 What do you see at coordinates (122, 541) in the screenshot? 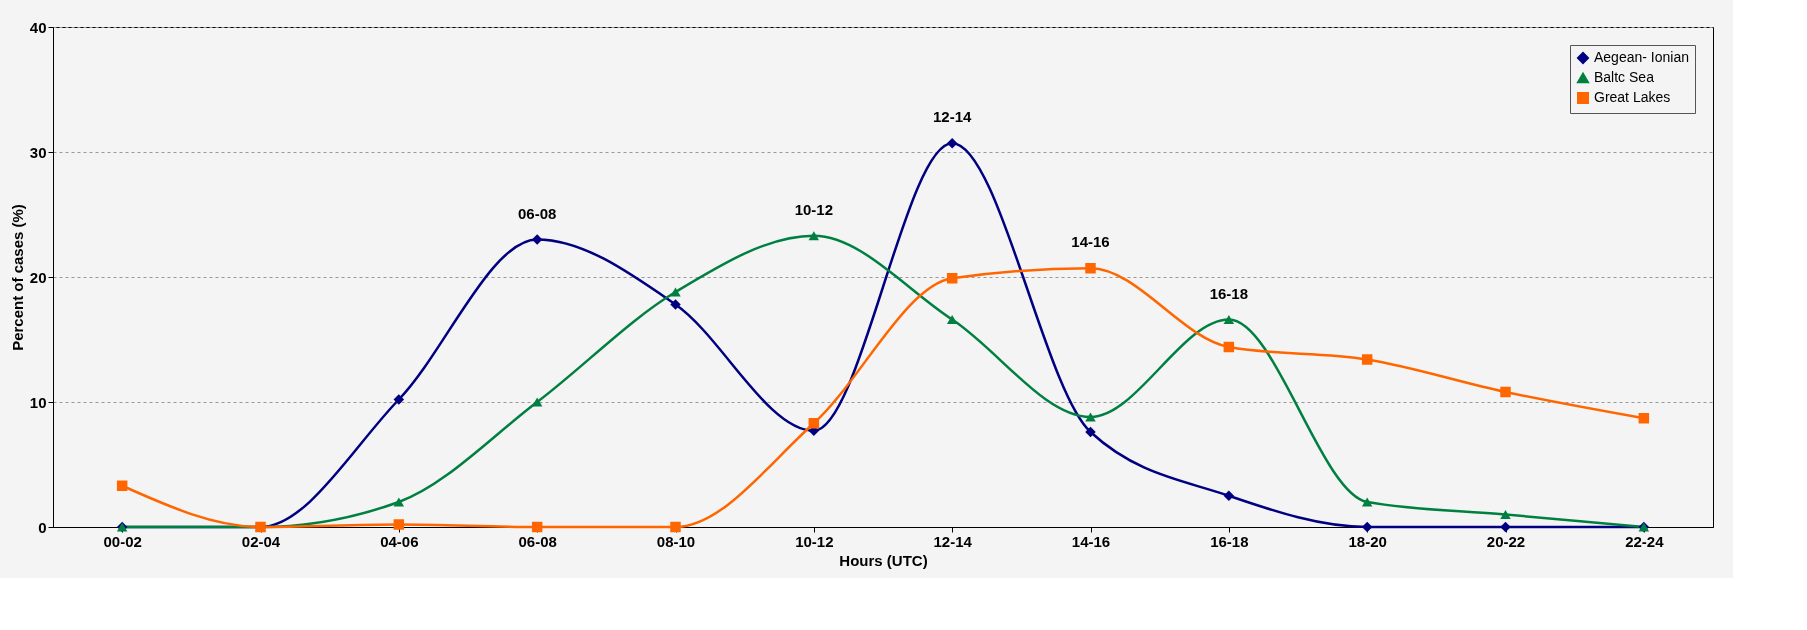
I see `x-tick-label: 00-02` at bounding box center [122, 541].